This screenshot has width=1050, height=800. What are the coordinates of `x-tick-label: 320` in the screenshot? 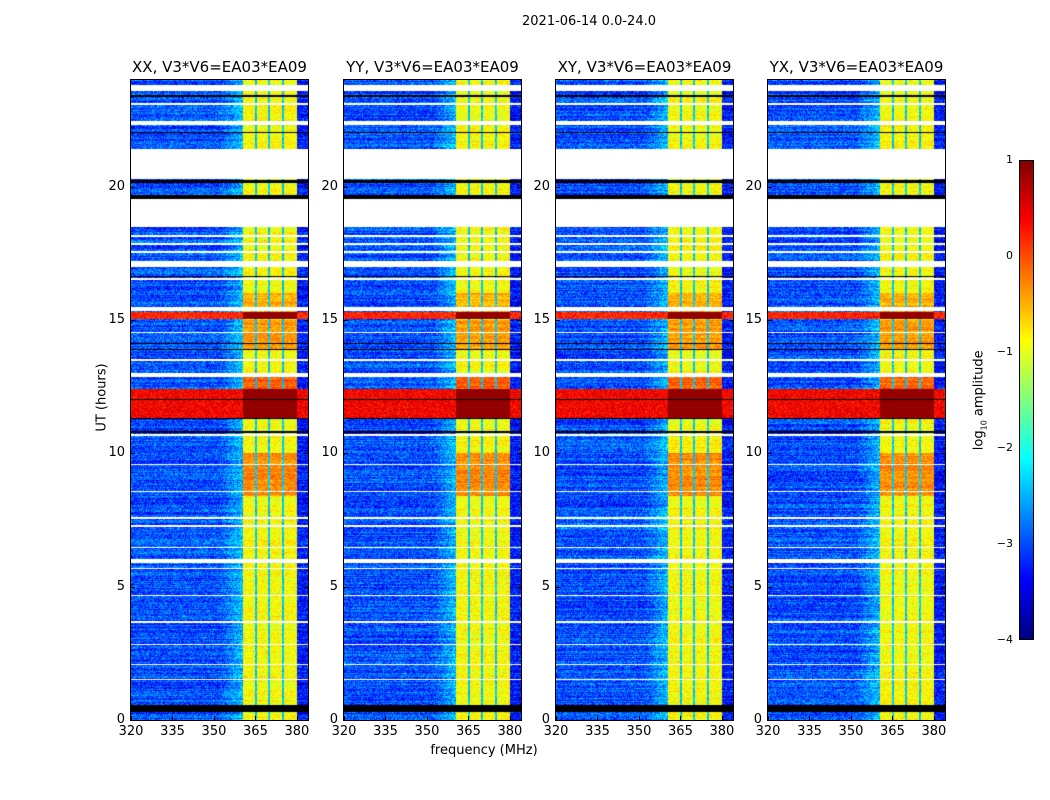 It's located at (344, 731).